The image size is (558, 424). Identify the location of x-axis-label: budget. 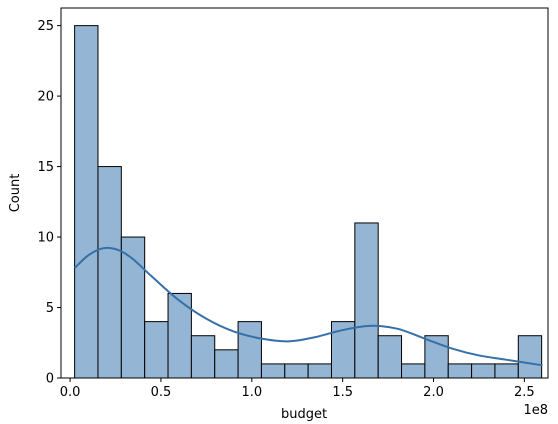
(304, 414).